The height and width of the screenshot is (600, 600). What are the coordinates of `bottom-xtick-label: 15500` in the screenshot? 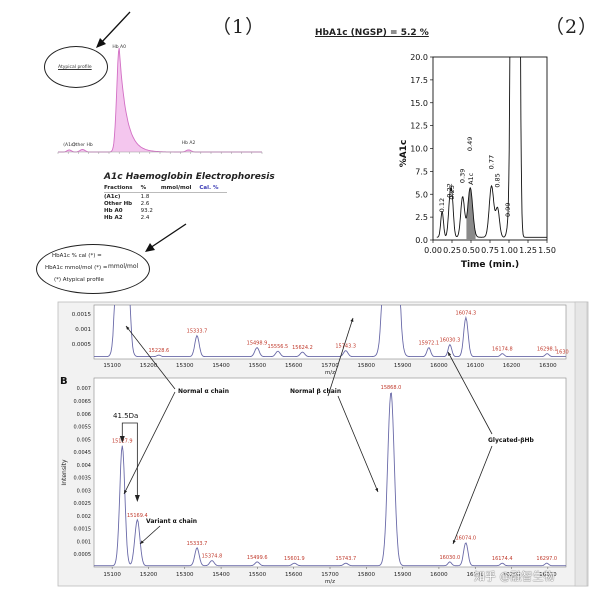 It's located at (258, 575).